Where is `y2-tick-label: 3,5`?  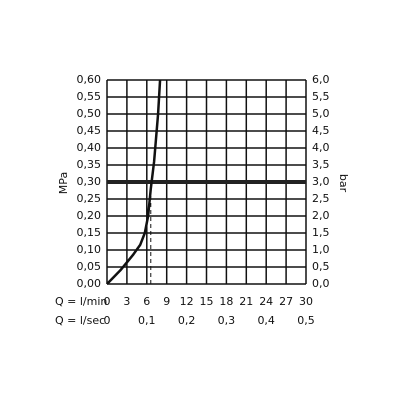
y2-tick-label: 3,5 is located at coordinates (321, 164).